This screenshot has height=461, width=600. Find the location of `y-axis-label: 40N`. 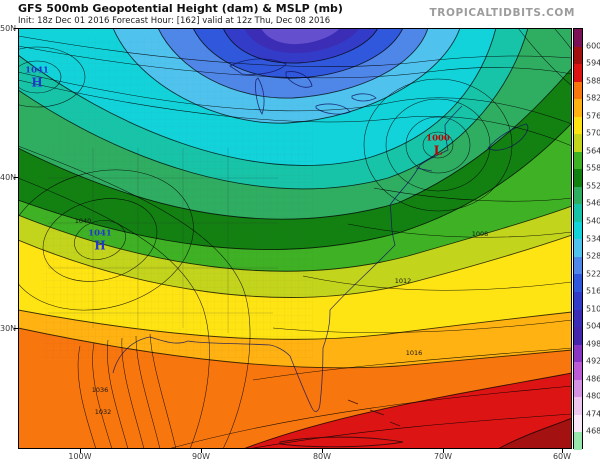

y-axis-label: 40N is located at coordinates (8, 177).